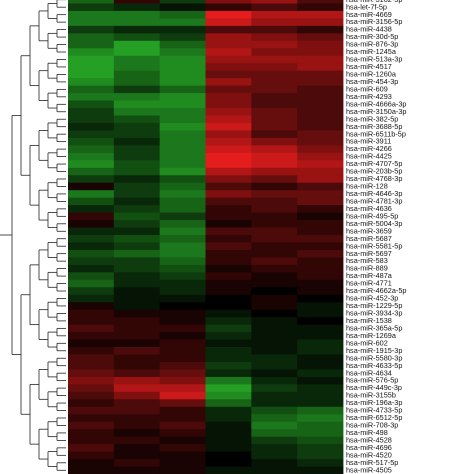 The width and height of the screenshot is (474, 474). What do you see at coordinates (374, 2) in the screenshot?
I see `row-label: hsa-miR-3162-5p` at bounding box center [374, 2].